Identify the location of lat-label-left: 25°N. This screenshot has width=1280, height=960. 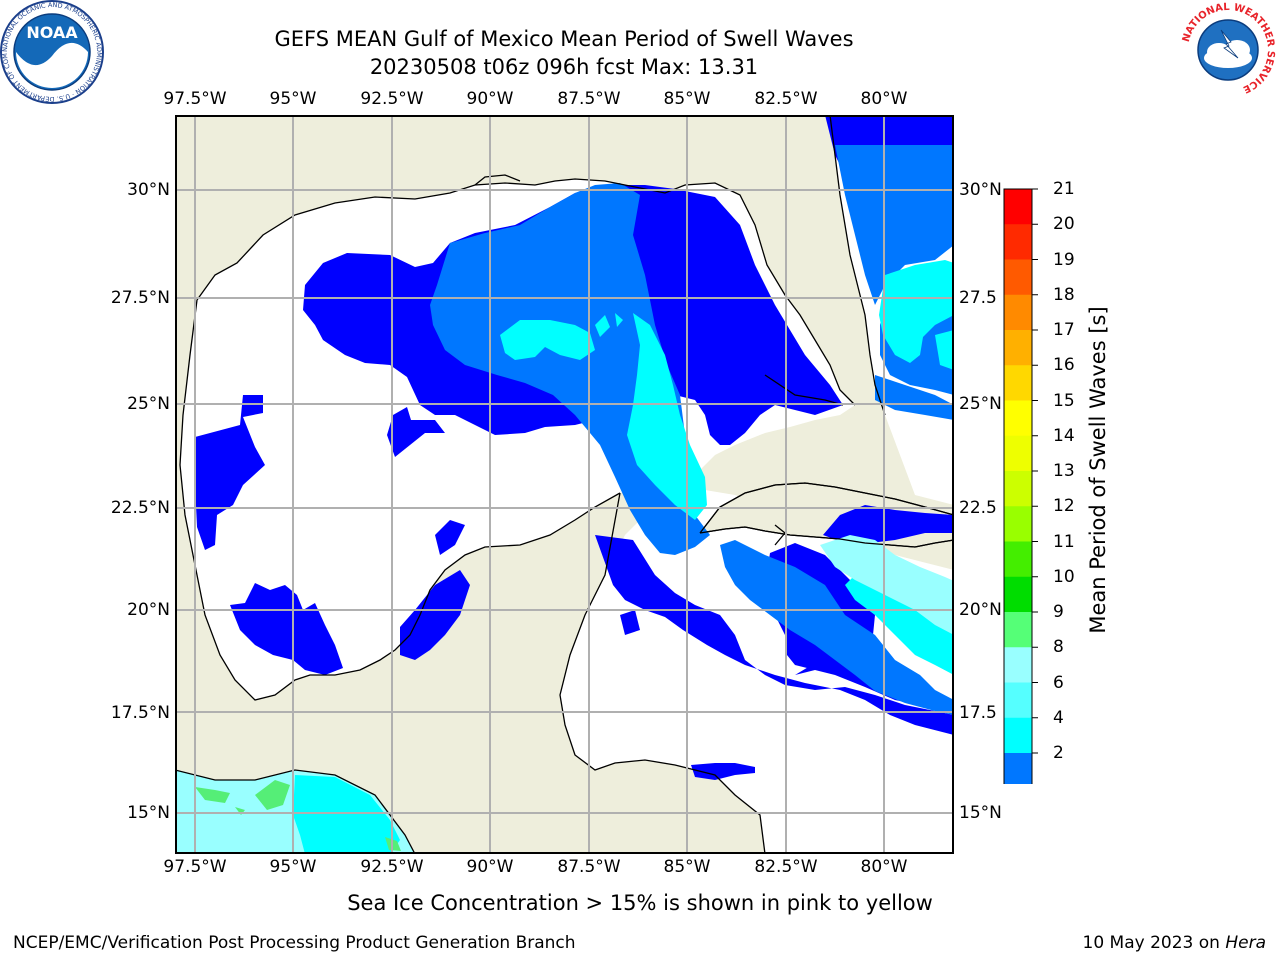
(148, 404).